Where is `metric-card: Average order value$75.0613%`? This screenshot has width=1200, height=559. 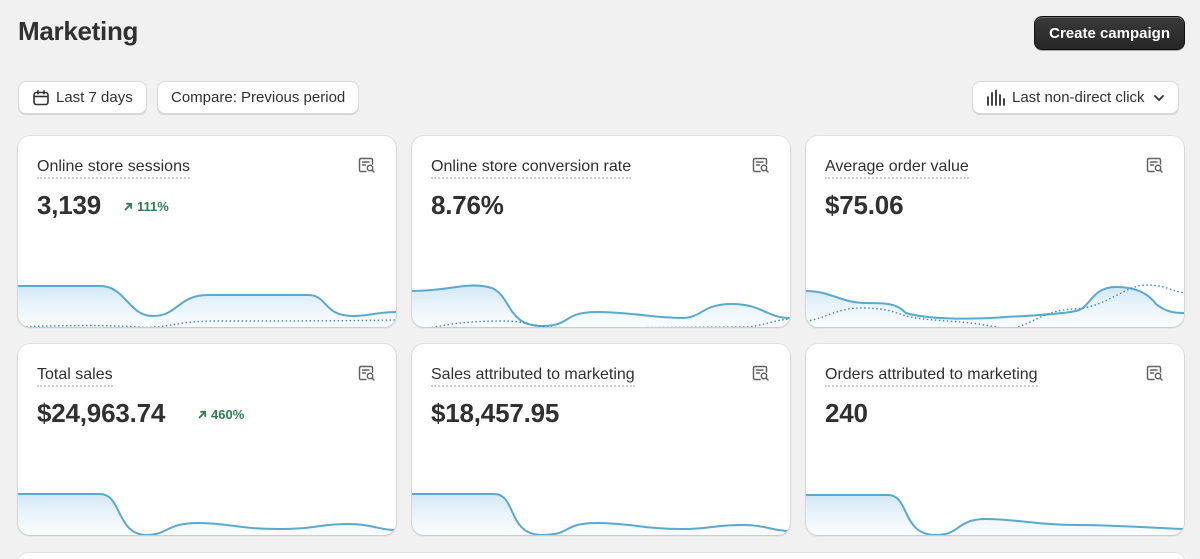 metric-card: Average order value$75.0613% is located at coordinates (995, 231).